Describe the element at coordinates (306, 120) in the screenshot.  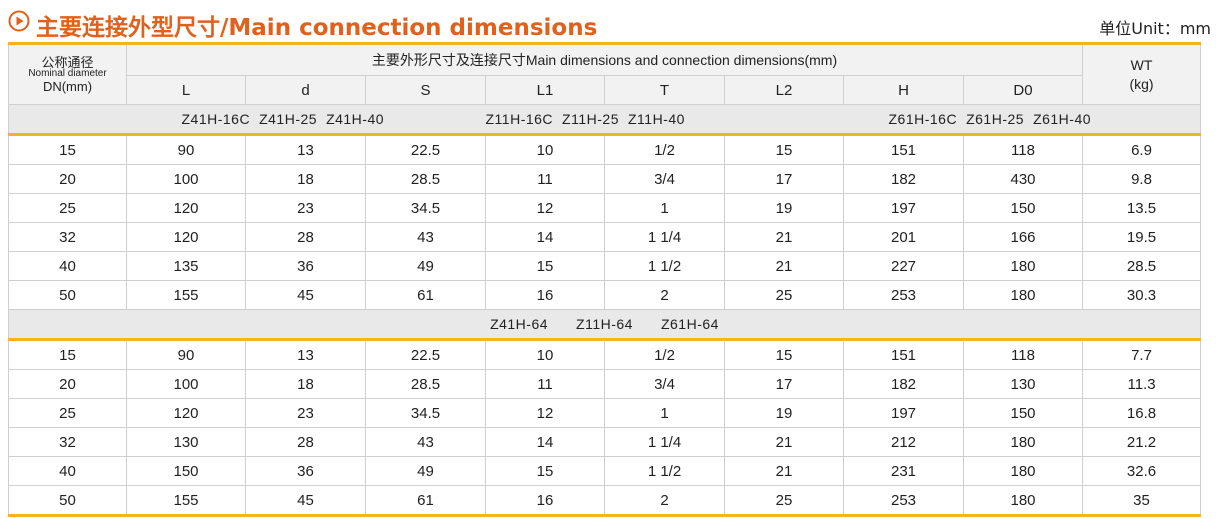
I see `model-group: Z41H-16C Z41H-25 Z41H-40` at that location.